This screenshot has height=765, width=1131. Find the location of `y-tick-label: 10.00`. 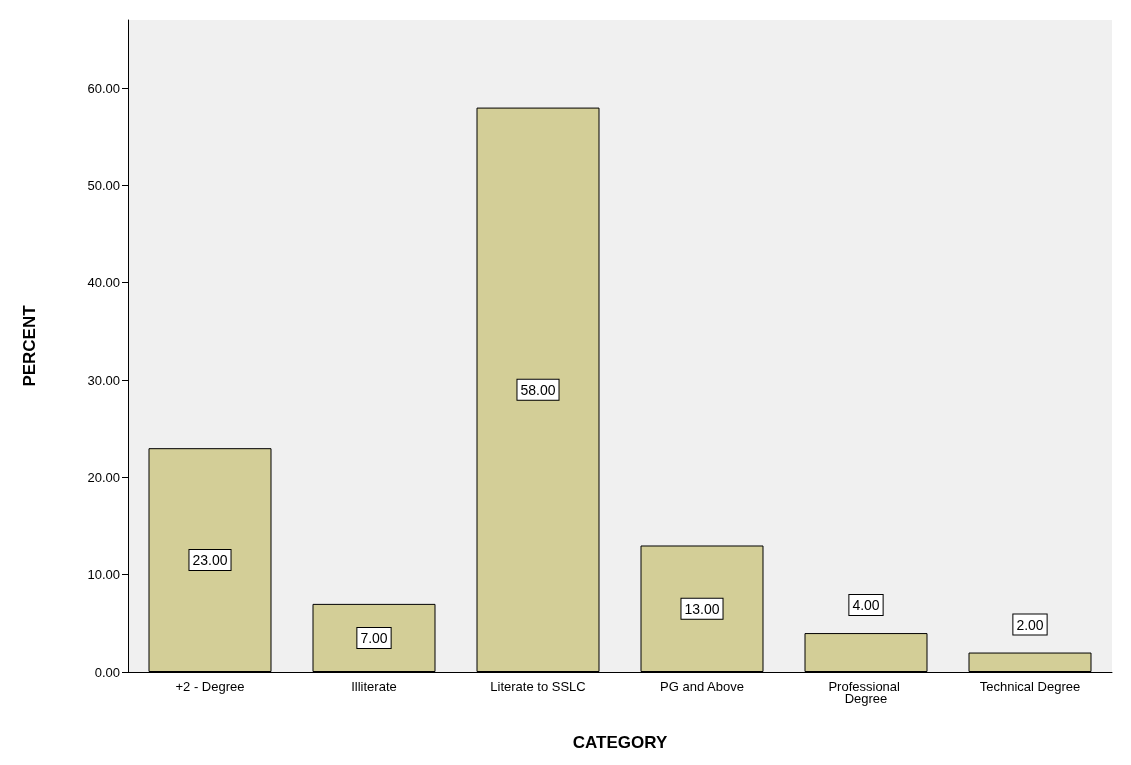

y-tick-label: 10.00 is located at coordinates (103, 575).